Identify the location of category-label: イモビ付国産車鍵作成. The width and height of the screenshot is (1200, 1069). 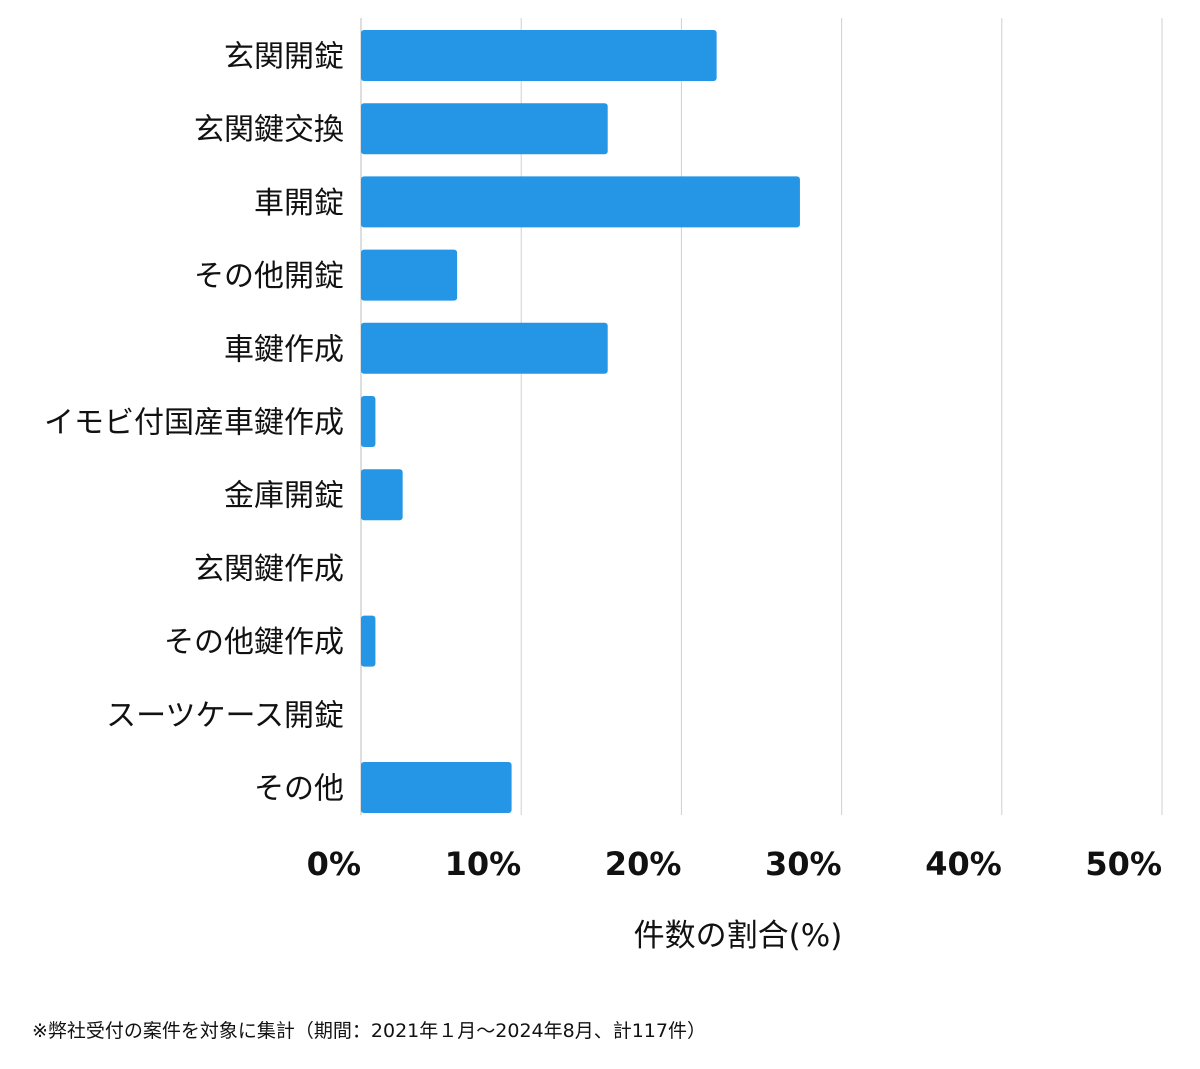
(194, 423).